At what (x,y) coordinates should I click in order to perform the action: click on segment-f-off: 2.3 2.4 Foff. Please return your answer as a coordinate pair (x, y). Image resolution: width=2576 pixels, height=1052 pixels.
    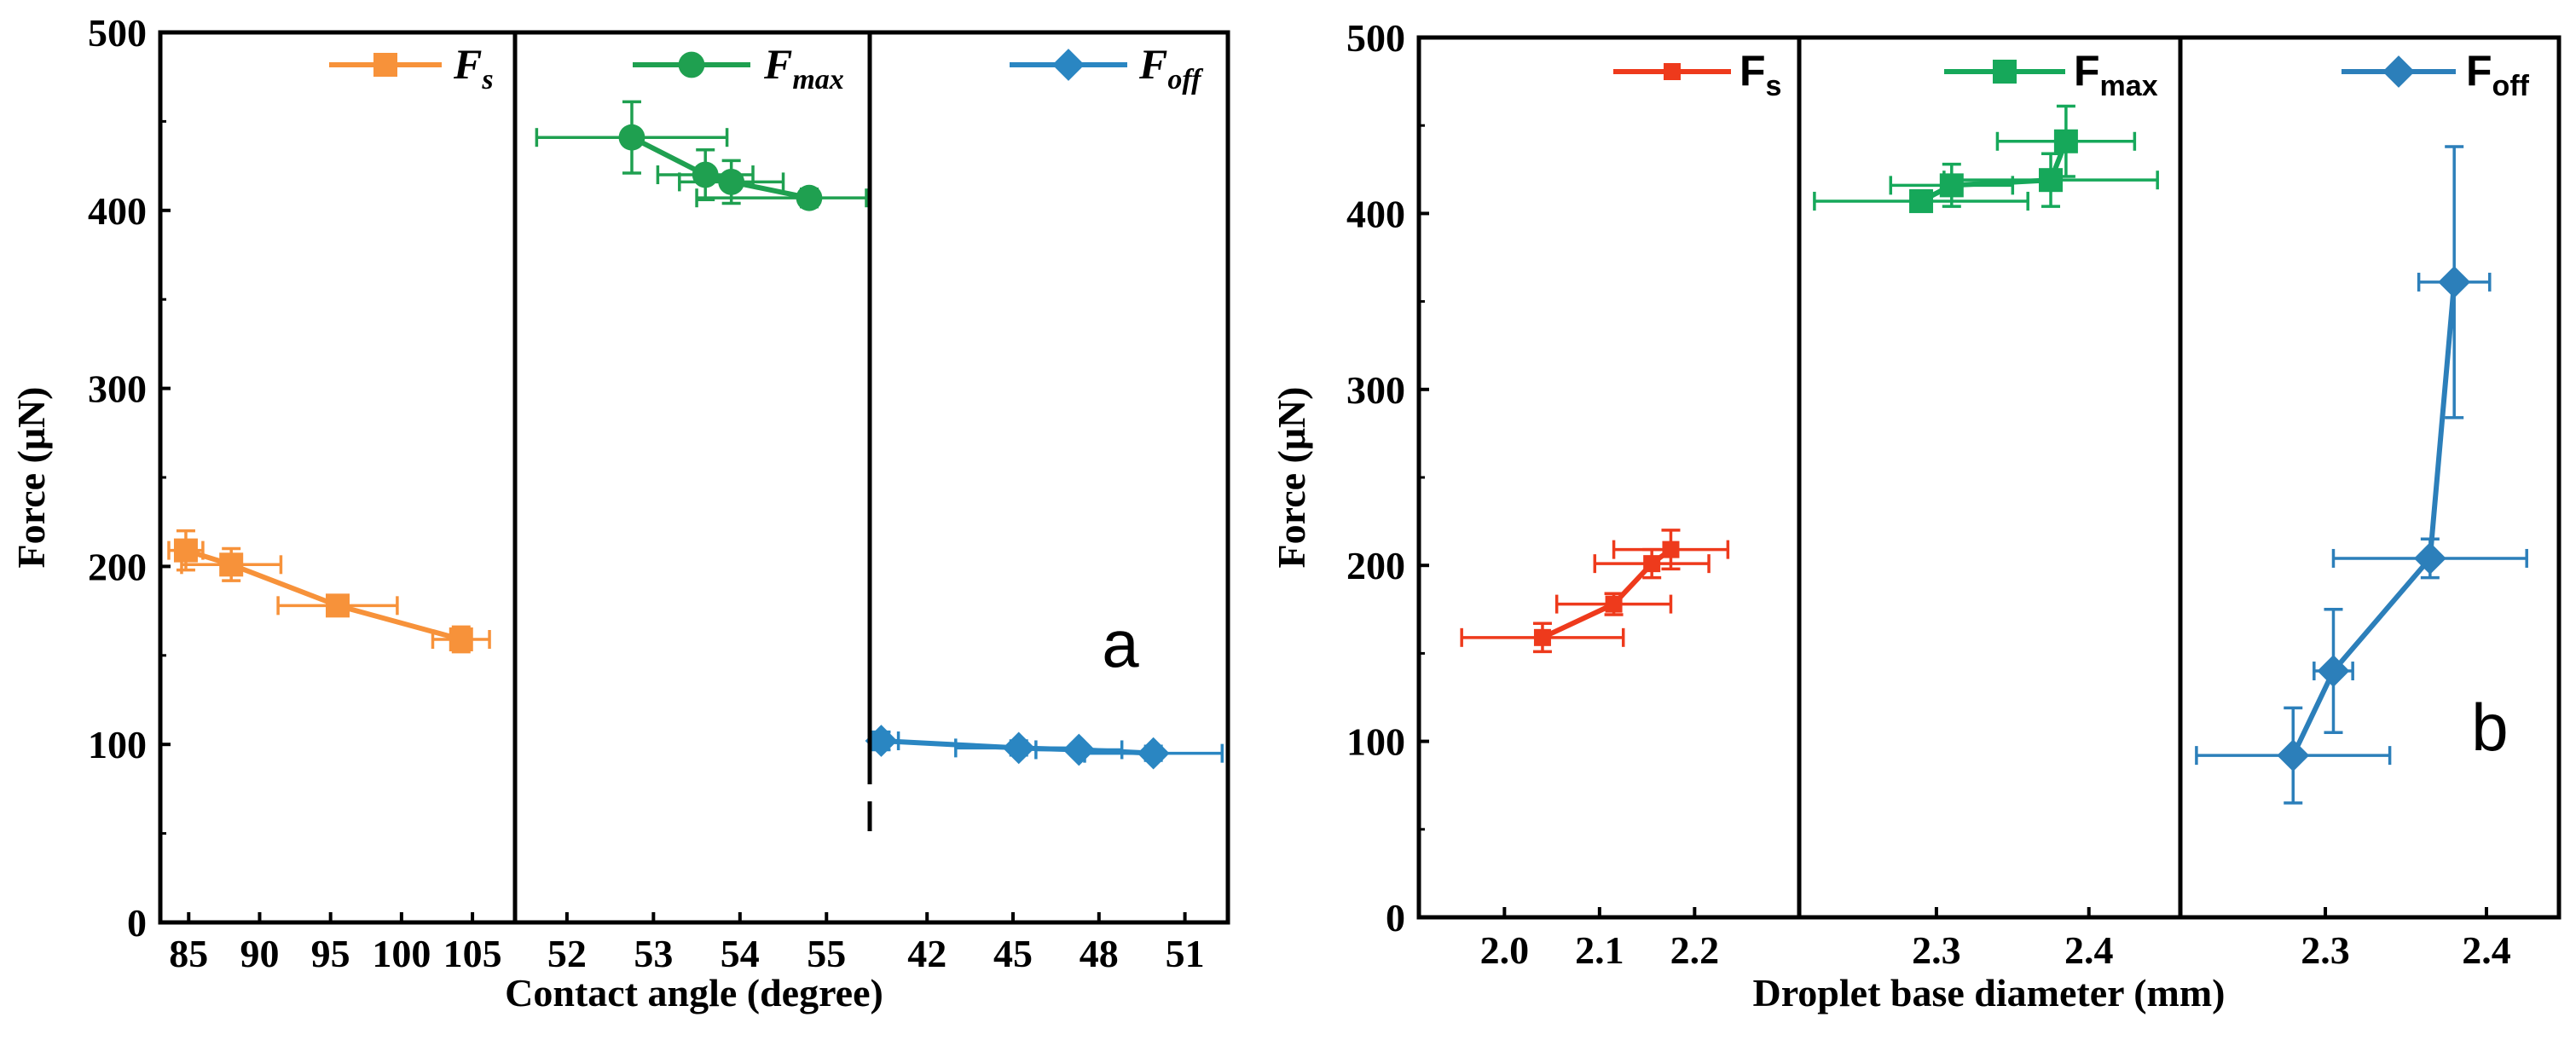
    Looking at the image, I should click on (2362, 509).